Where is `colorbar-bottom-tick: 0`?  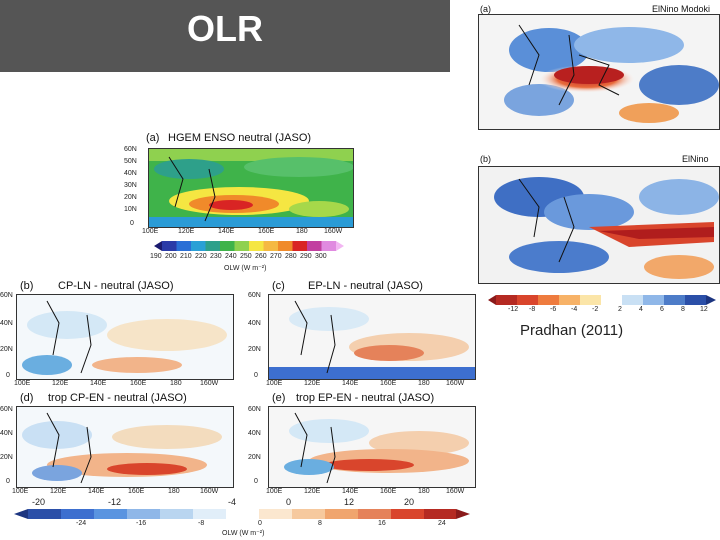 colorbar-bottom-tick: 0 is located at coordinates (260, 523).